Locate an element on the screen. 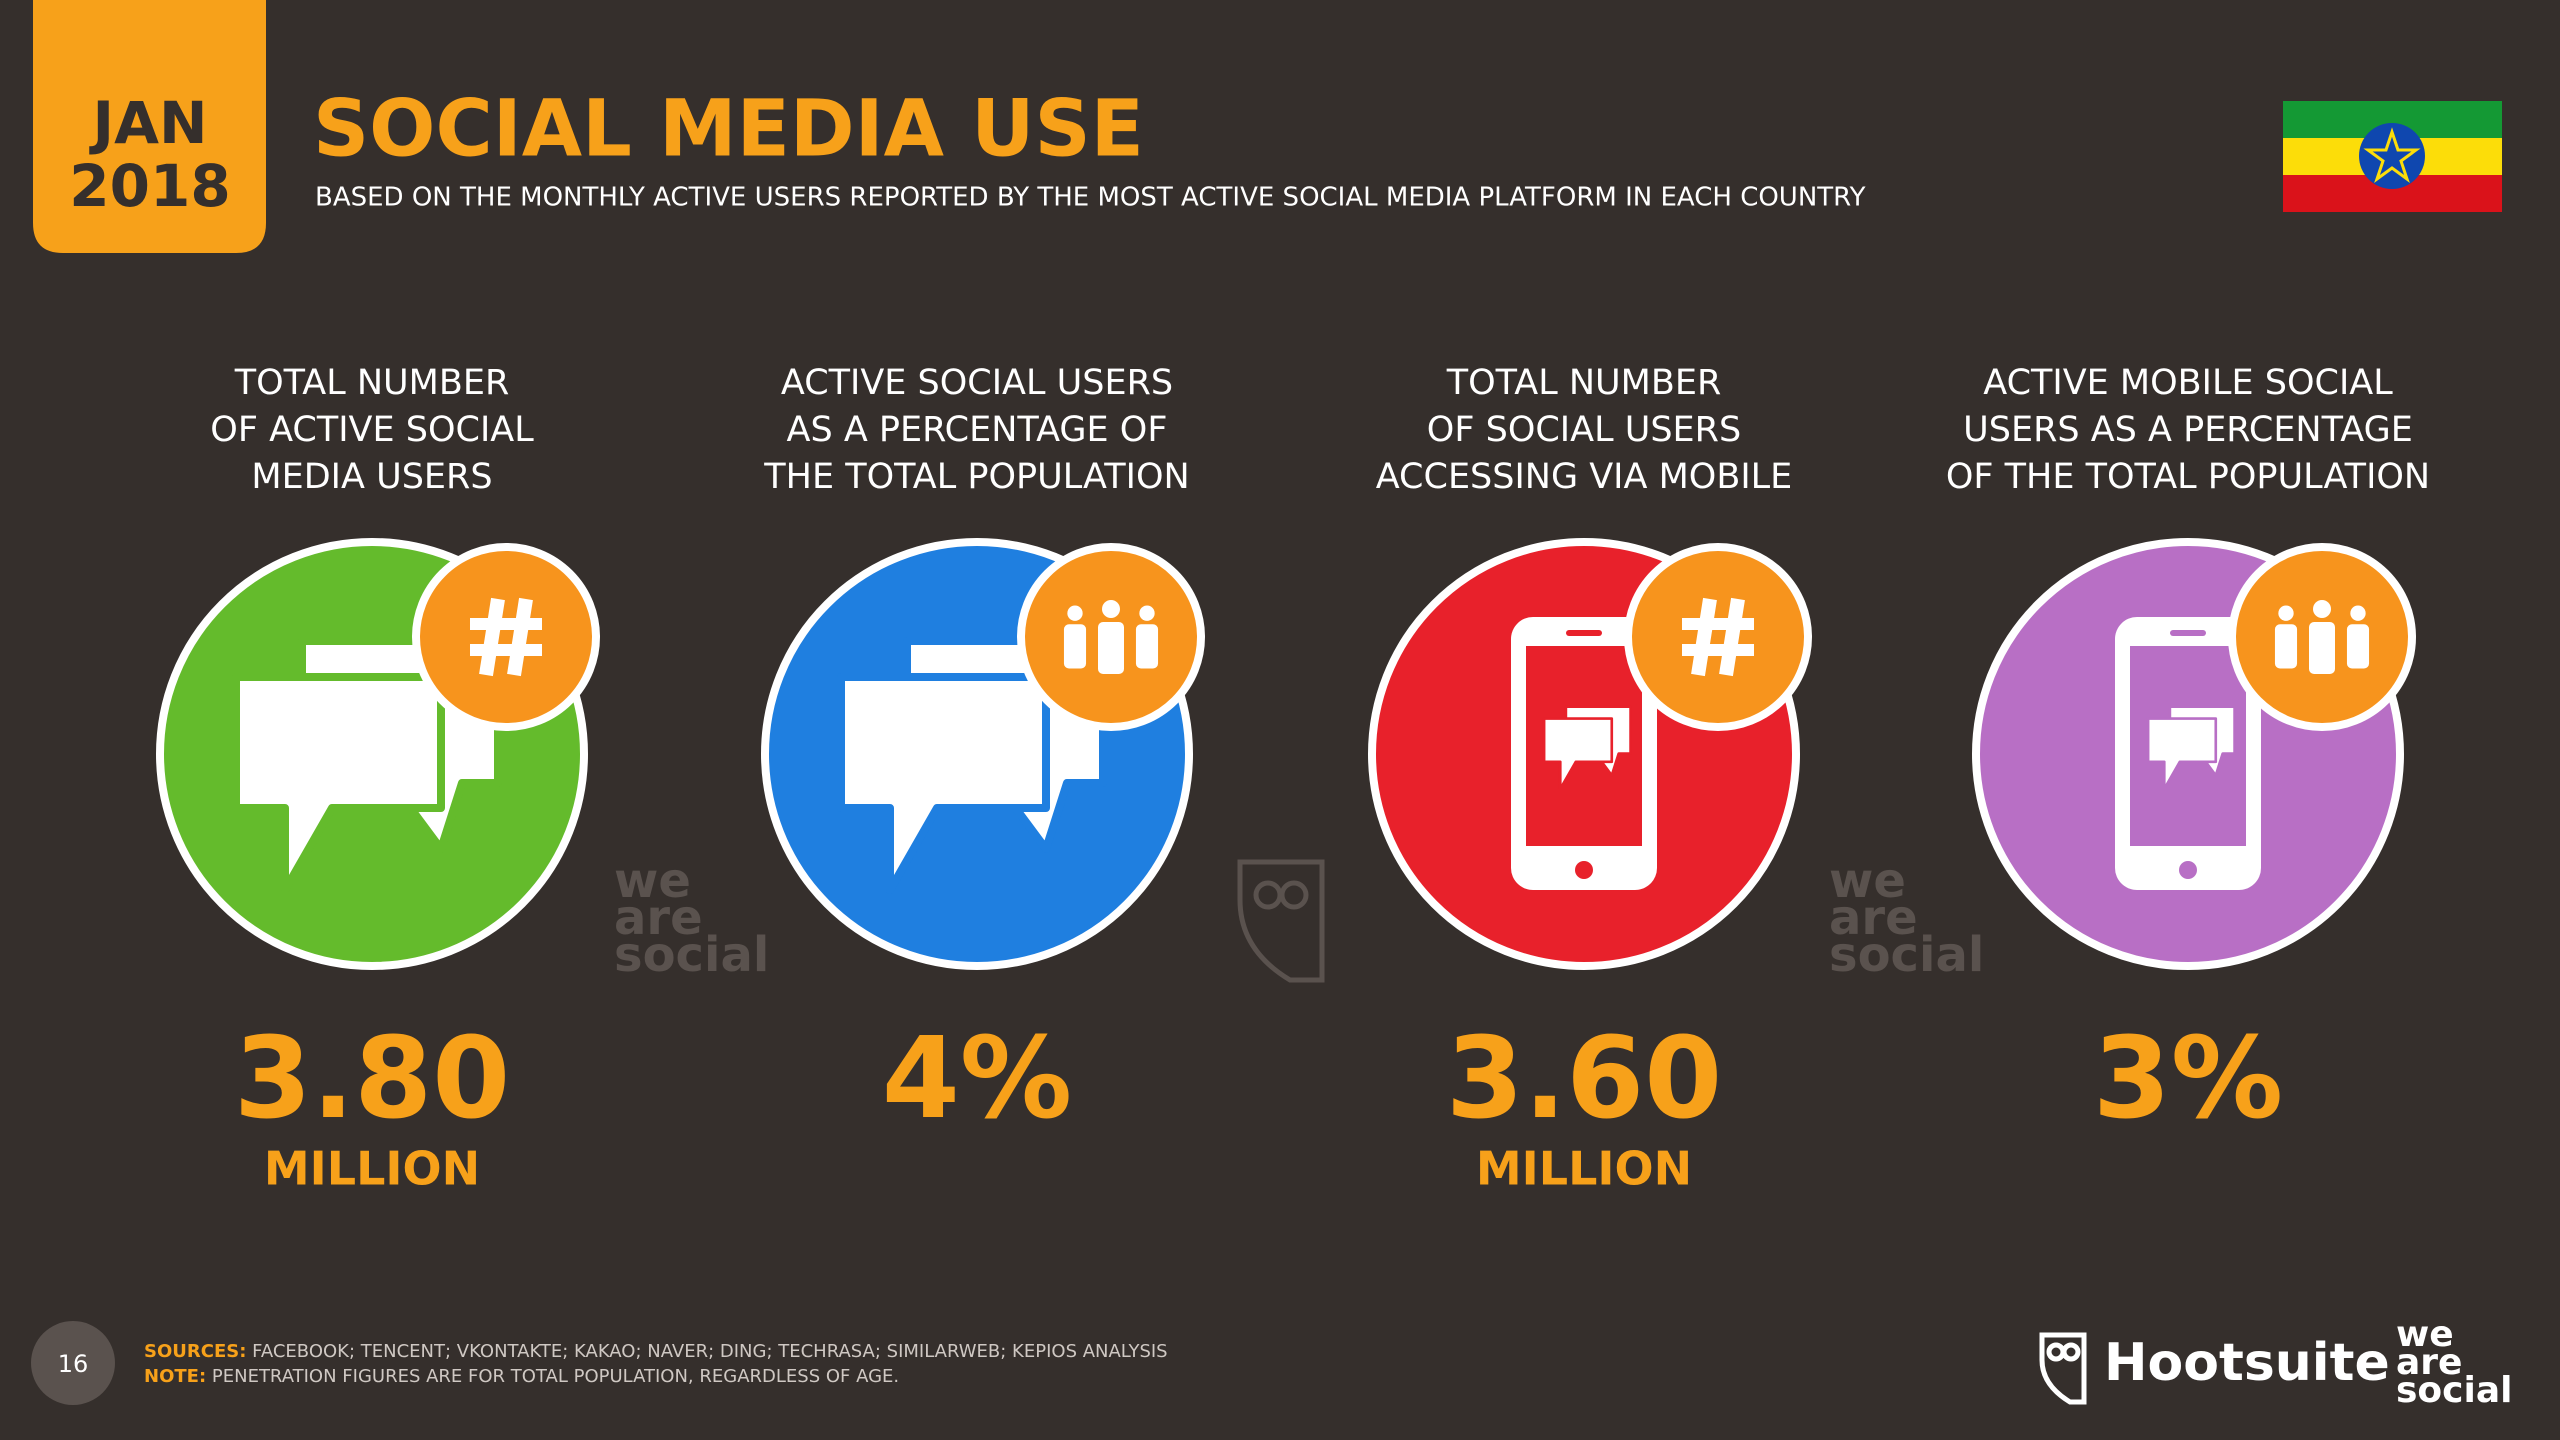  note-label: NOTE: is located at coordinates (175, 1376).